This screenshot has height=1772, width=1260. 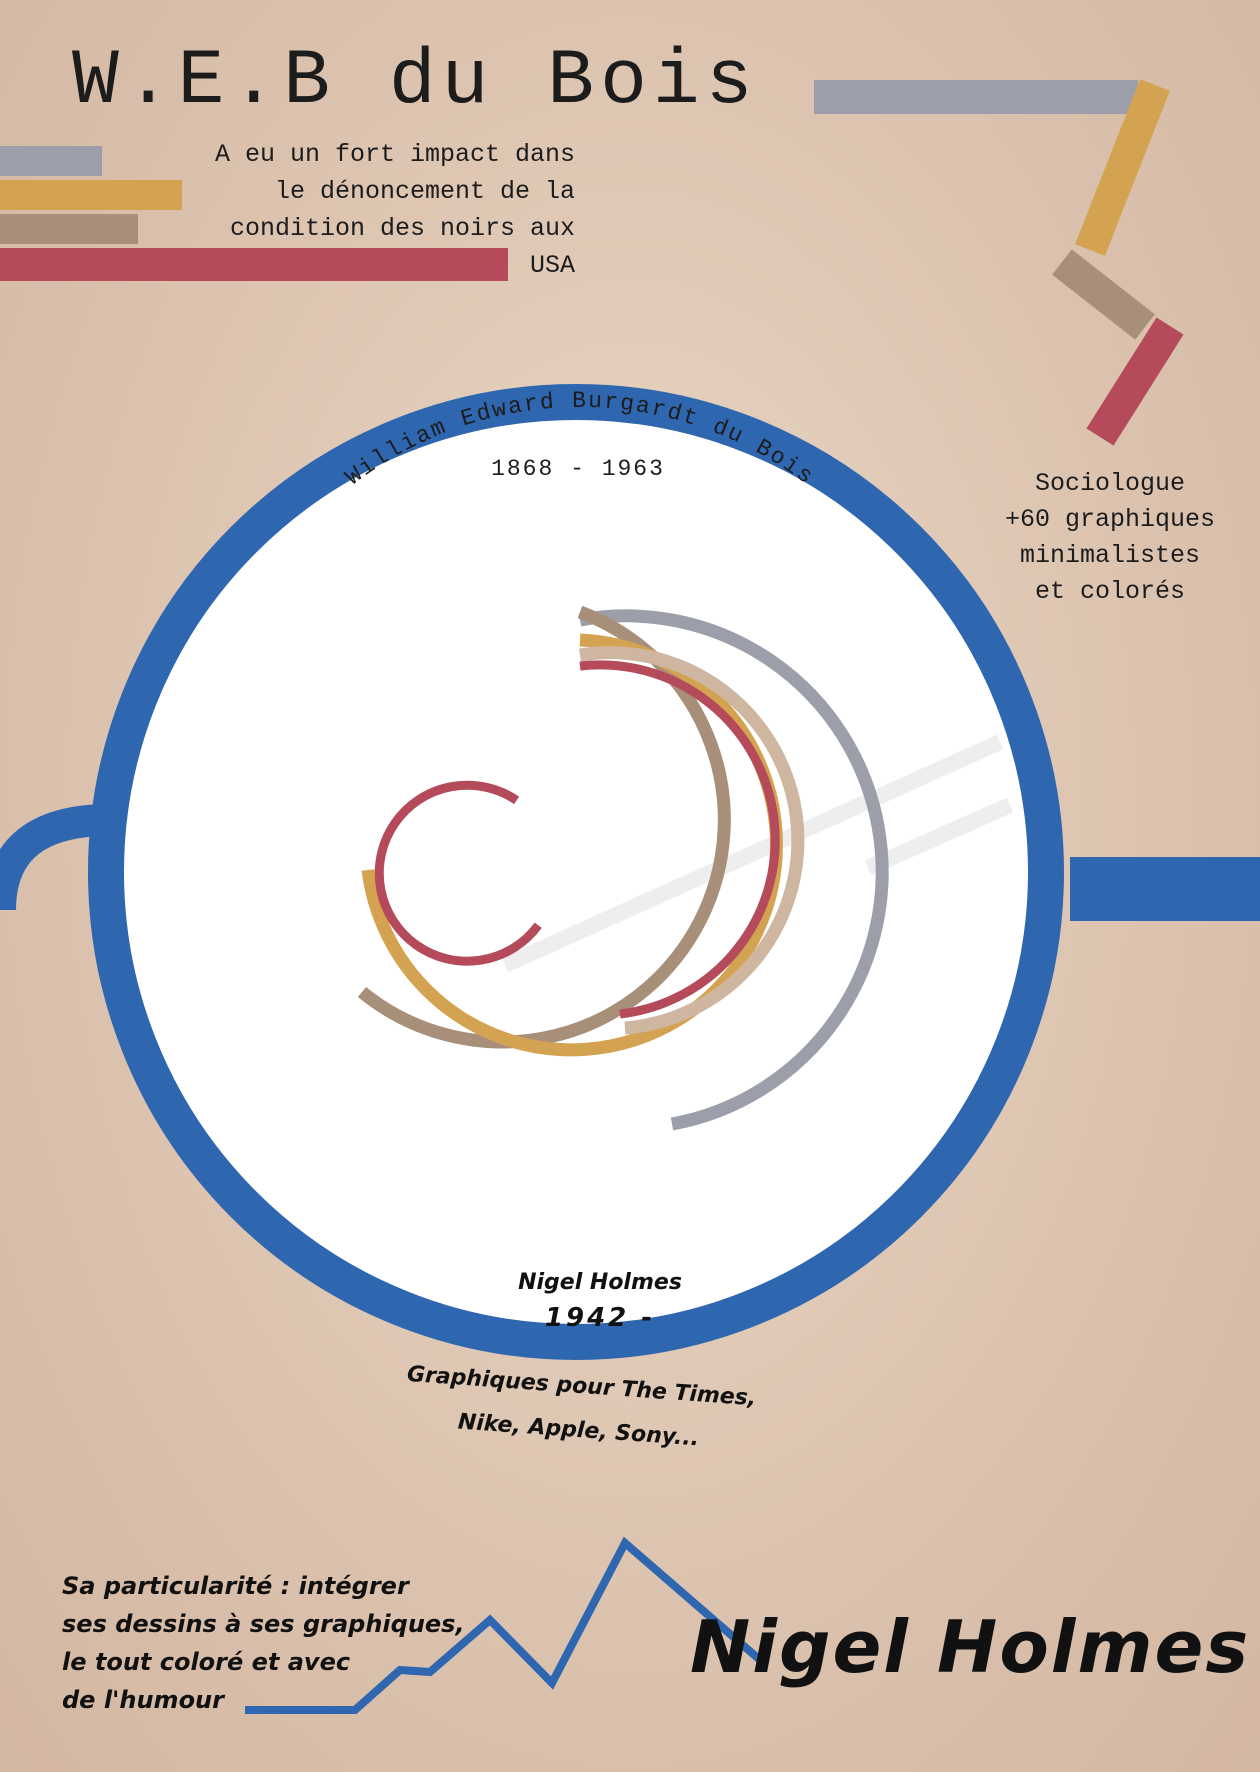 I want to click on mug-handle-right, so click(x=1165, y=889).